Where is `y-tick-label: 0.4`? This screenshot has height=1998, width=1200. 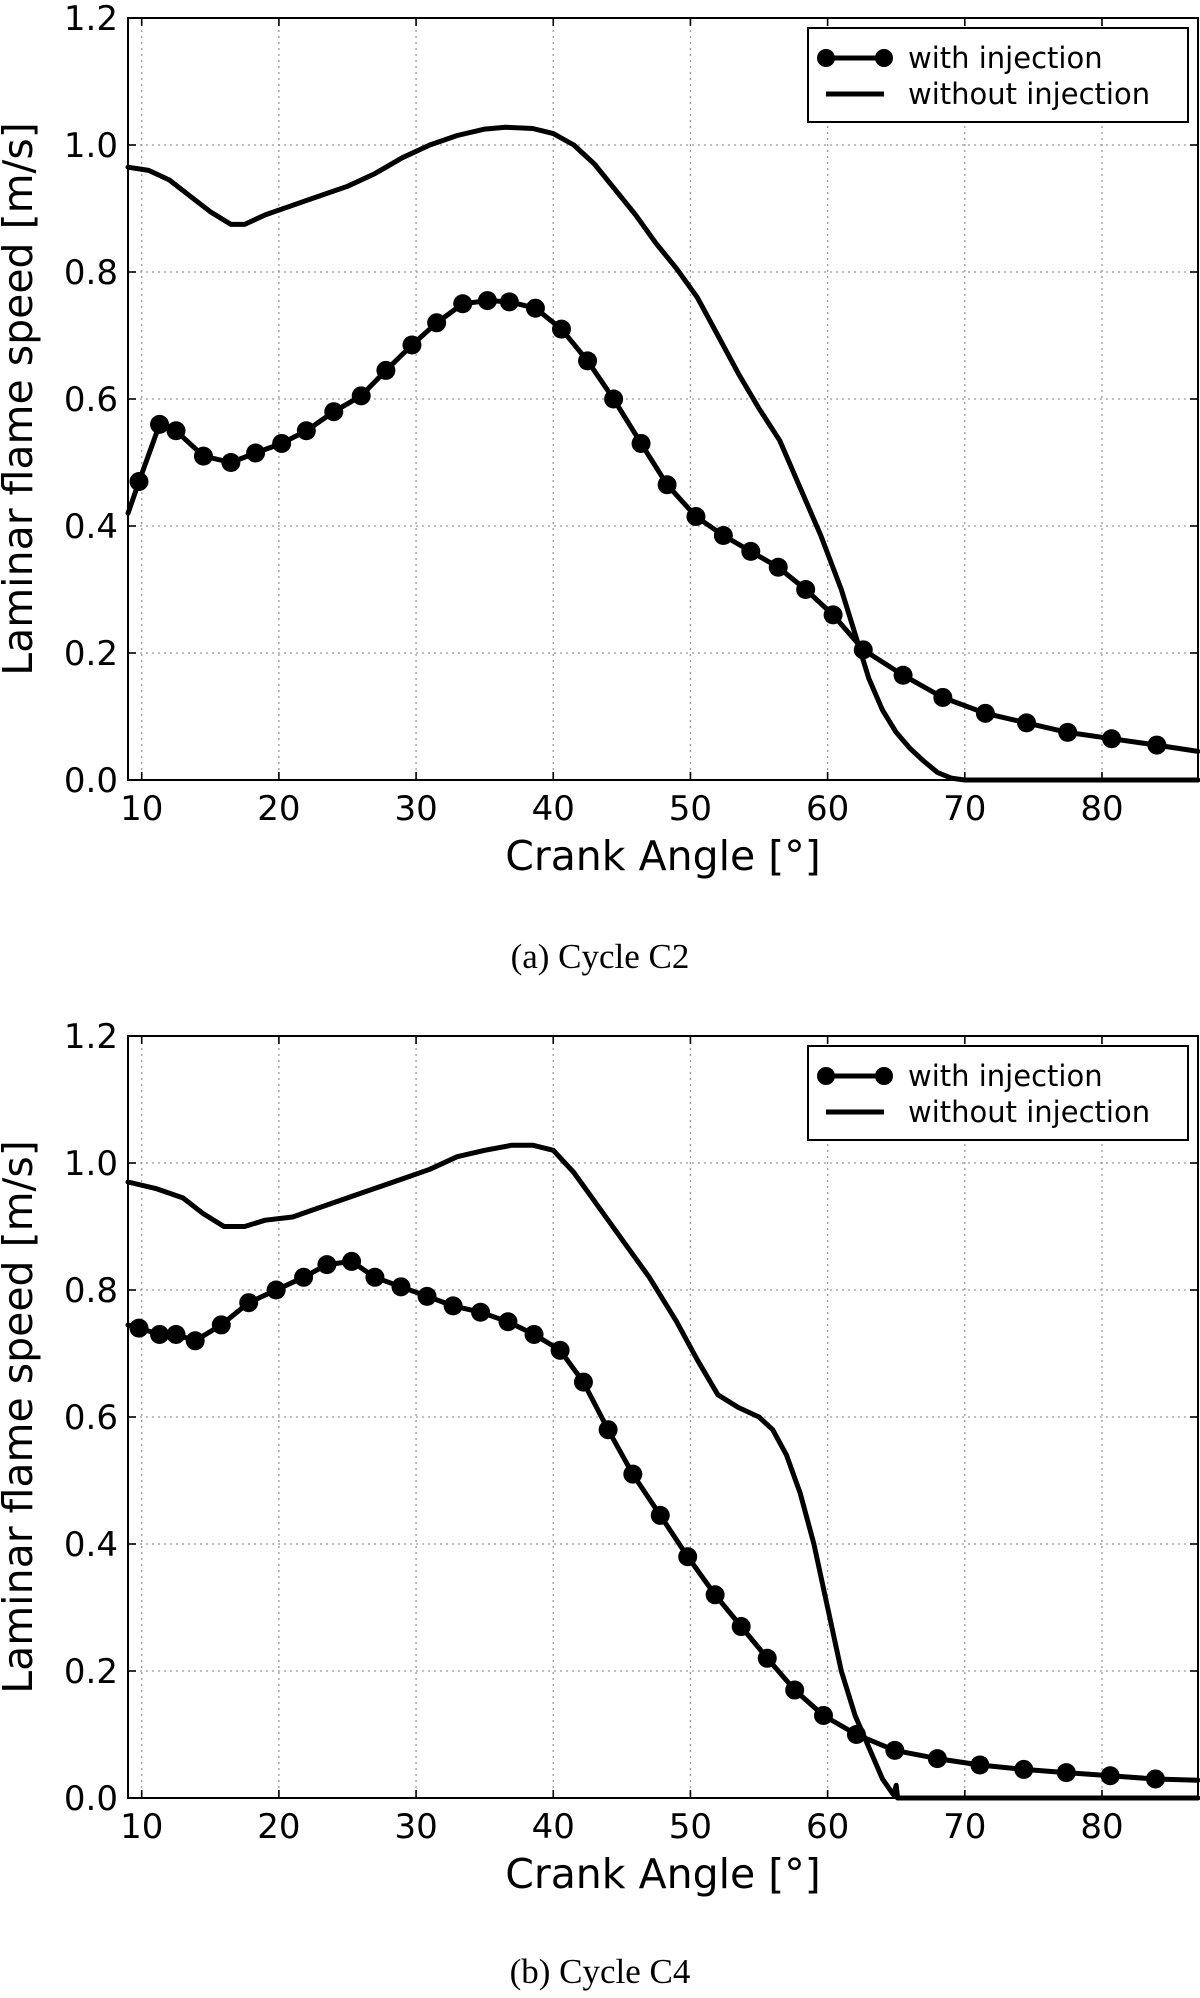
y-tick-label: 0.4 is located at coordinates (91, 527).